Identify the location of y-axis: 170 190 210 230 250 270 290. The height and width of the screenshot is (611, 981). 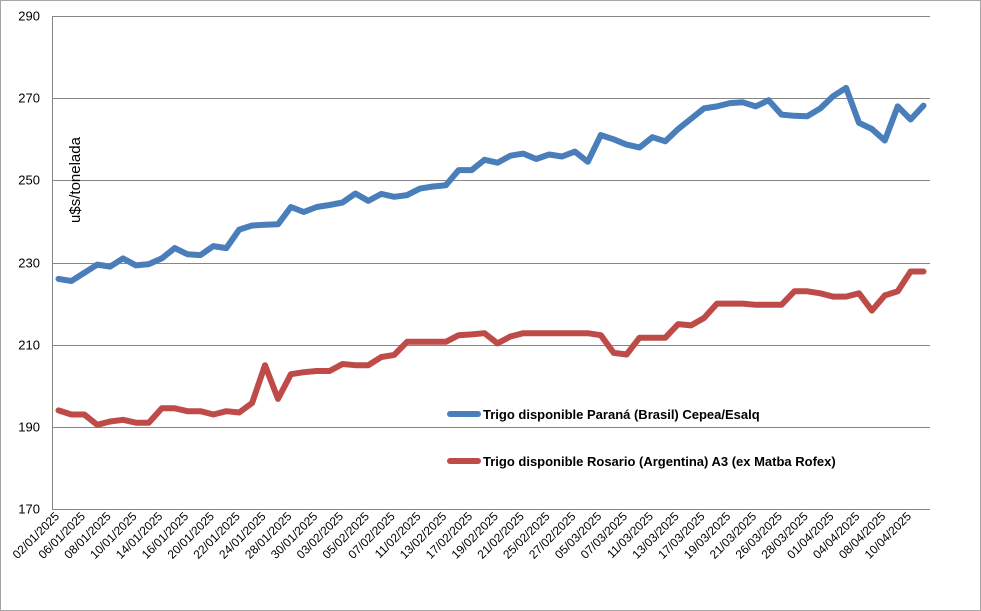
(35, 263).